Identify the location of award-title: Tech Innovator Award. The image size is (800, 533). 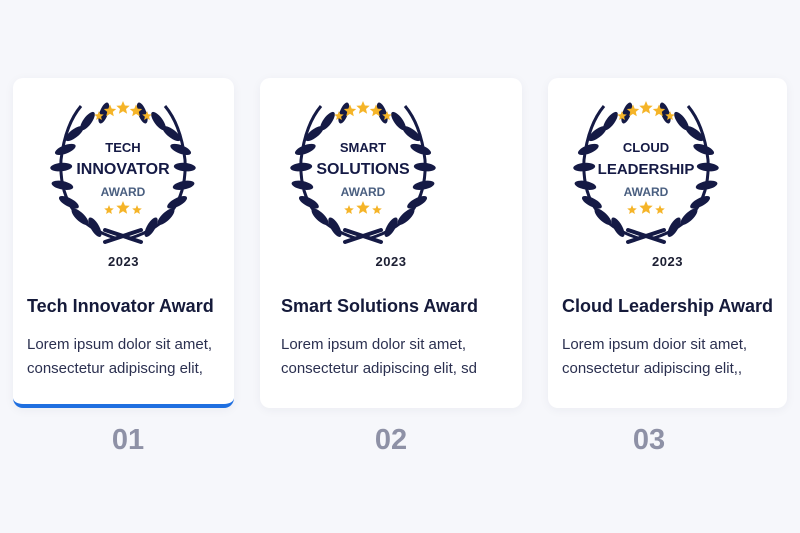
(120, 306).